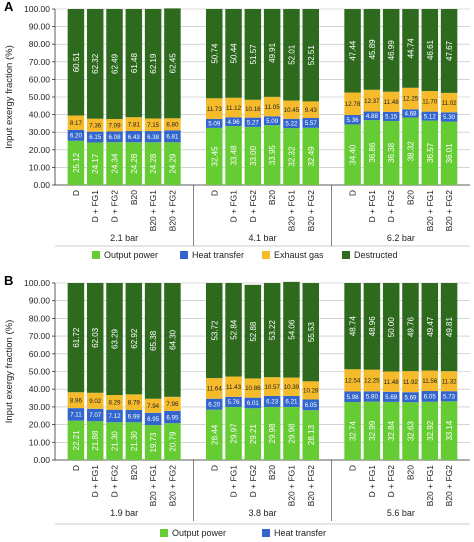 Image resolution: width=474 pixels, height=542 pixels. Describe the element at coordinates (401, 513) in the screenshot. I see `group-label: 5.6 bar` at that location.